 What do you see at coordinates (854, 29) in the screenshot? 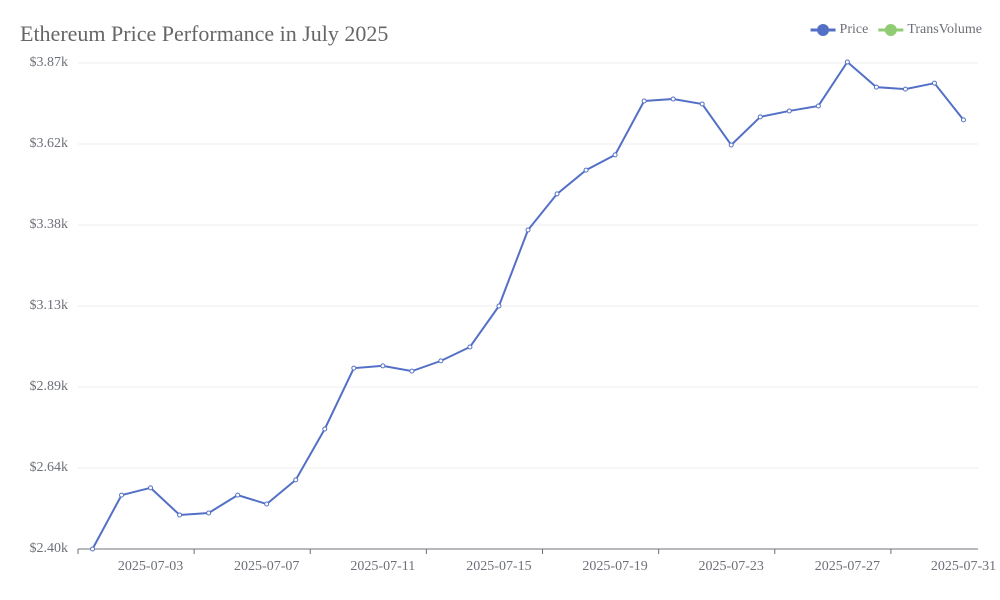
I see `legend-label: Price` at bounding box center [854, 29].